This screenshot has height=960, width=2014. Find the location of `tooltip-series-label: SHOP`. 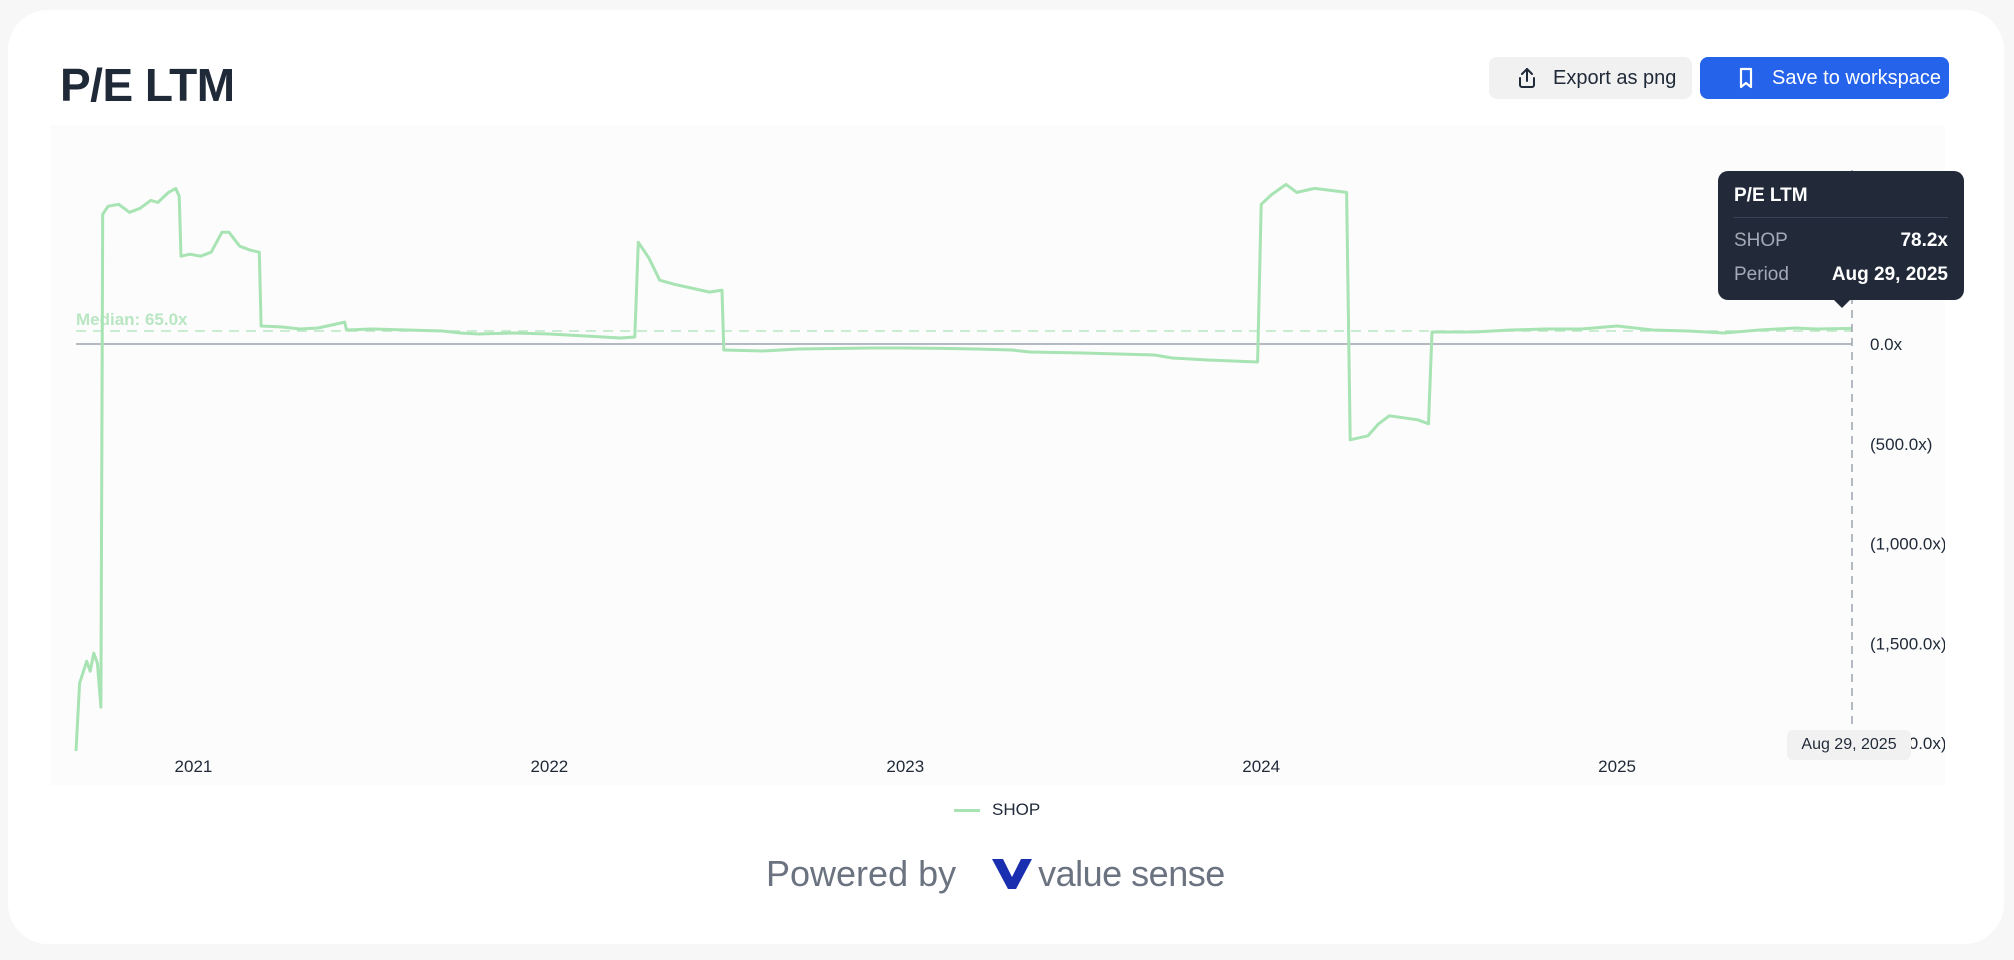

tooltip-series-label: SHOP is located at coordinates (1761, 240).